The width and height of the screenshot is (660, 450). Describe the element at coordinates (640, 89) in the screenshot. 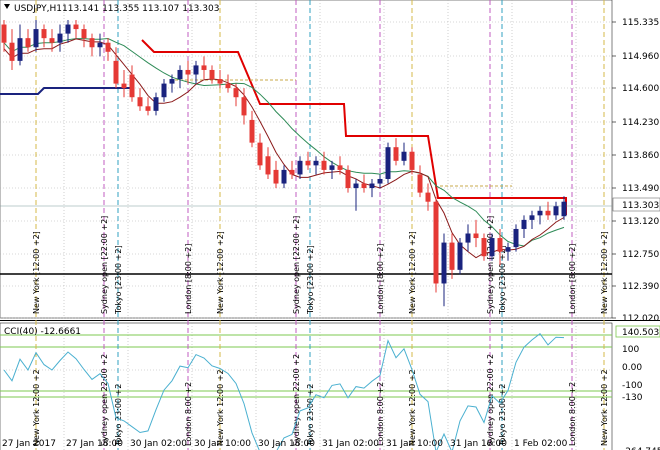

I see `price-tick-label: 114.600` at that location.